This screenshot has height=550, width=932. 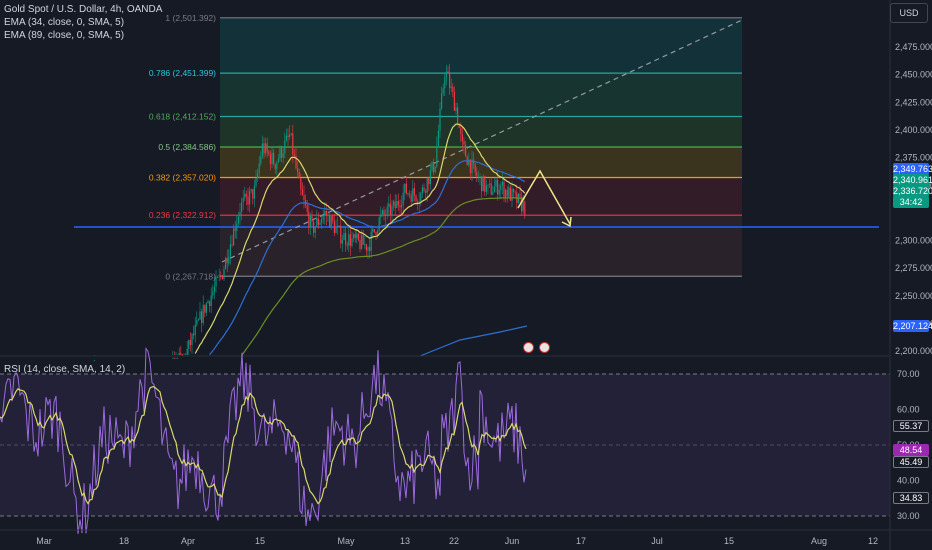 I want to click on rsi-tick-label: 60.00, so click(x=908, y=410).